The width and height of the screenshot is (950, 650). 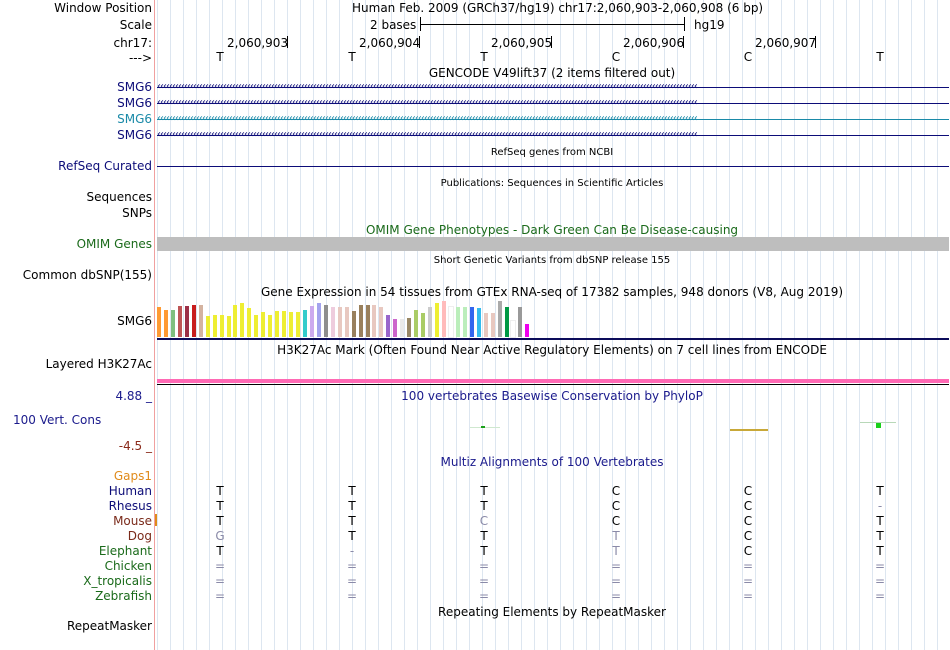 What do you see at coordinates (105, 166) in the screenshot?
I see `refseq-label: RefSeq Curated` at bounding box center [105, 166].